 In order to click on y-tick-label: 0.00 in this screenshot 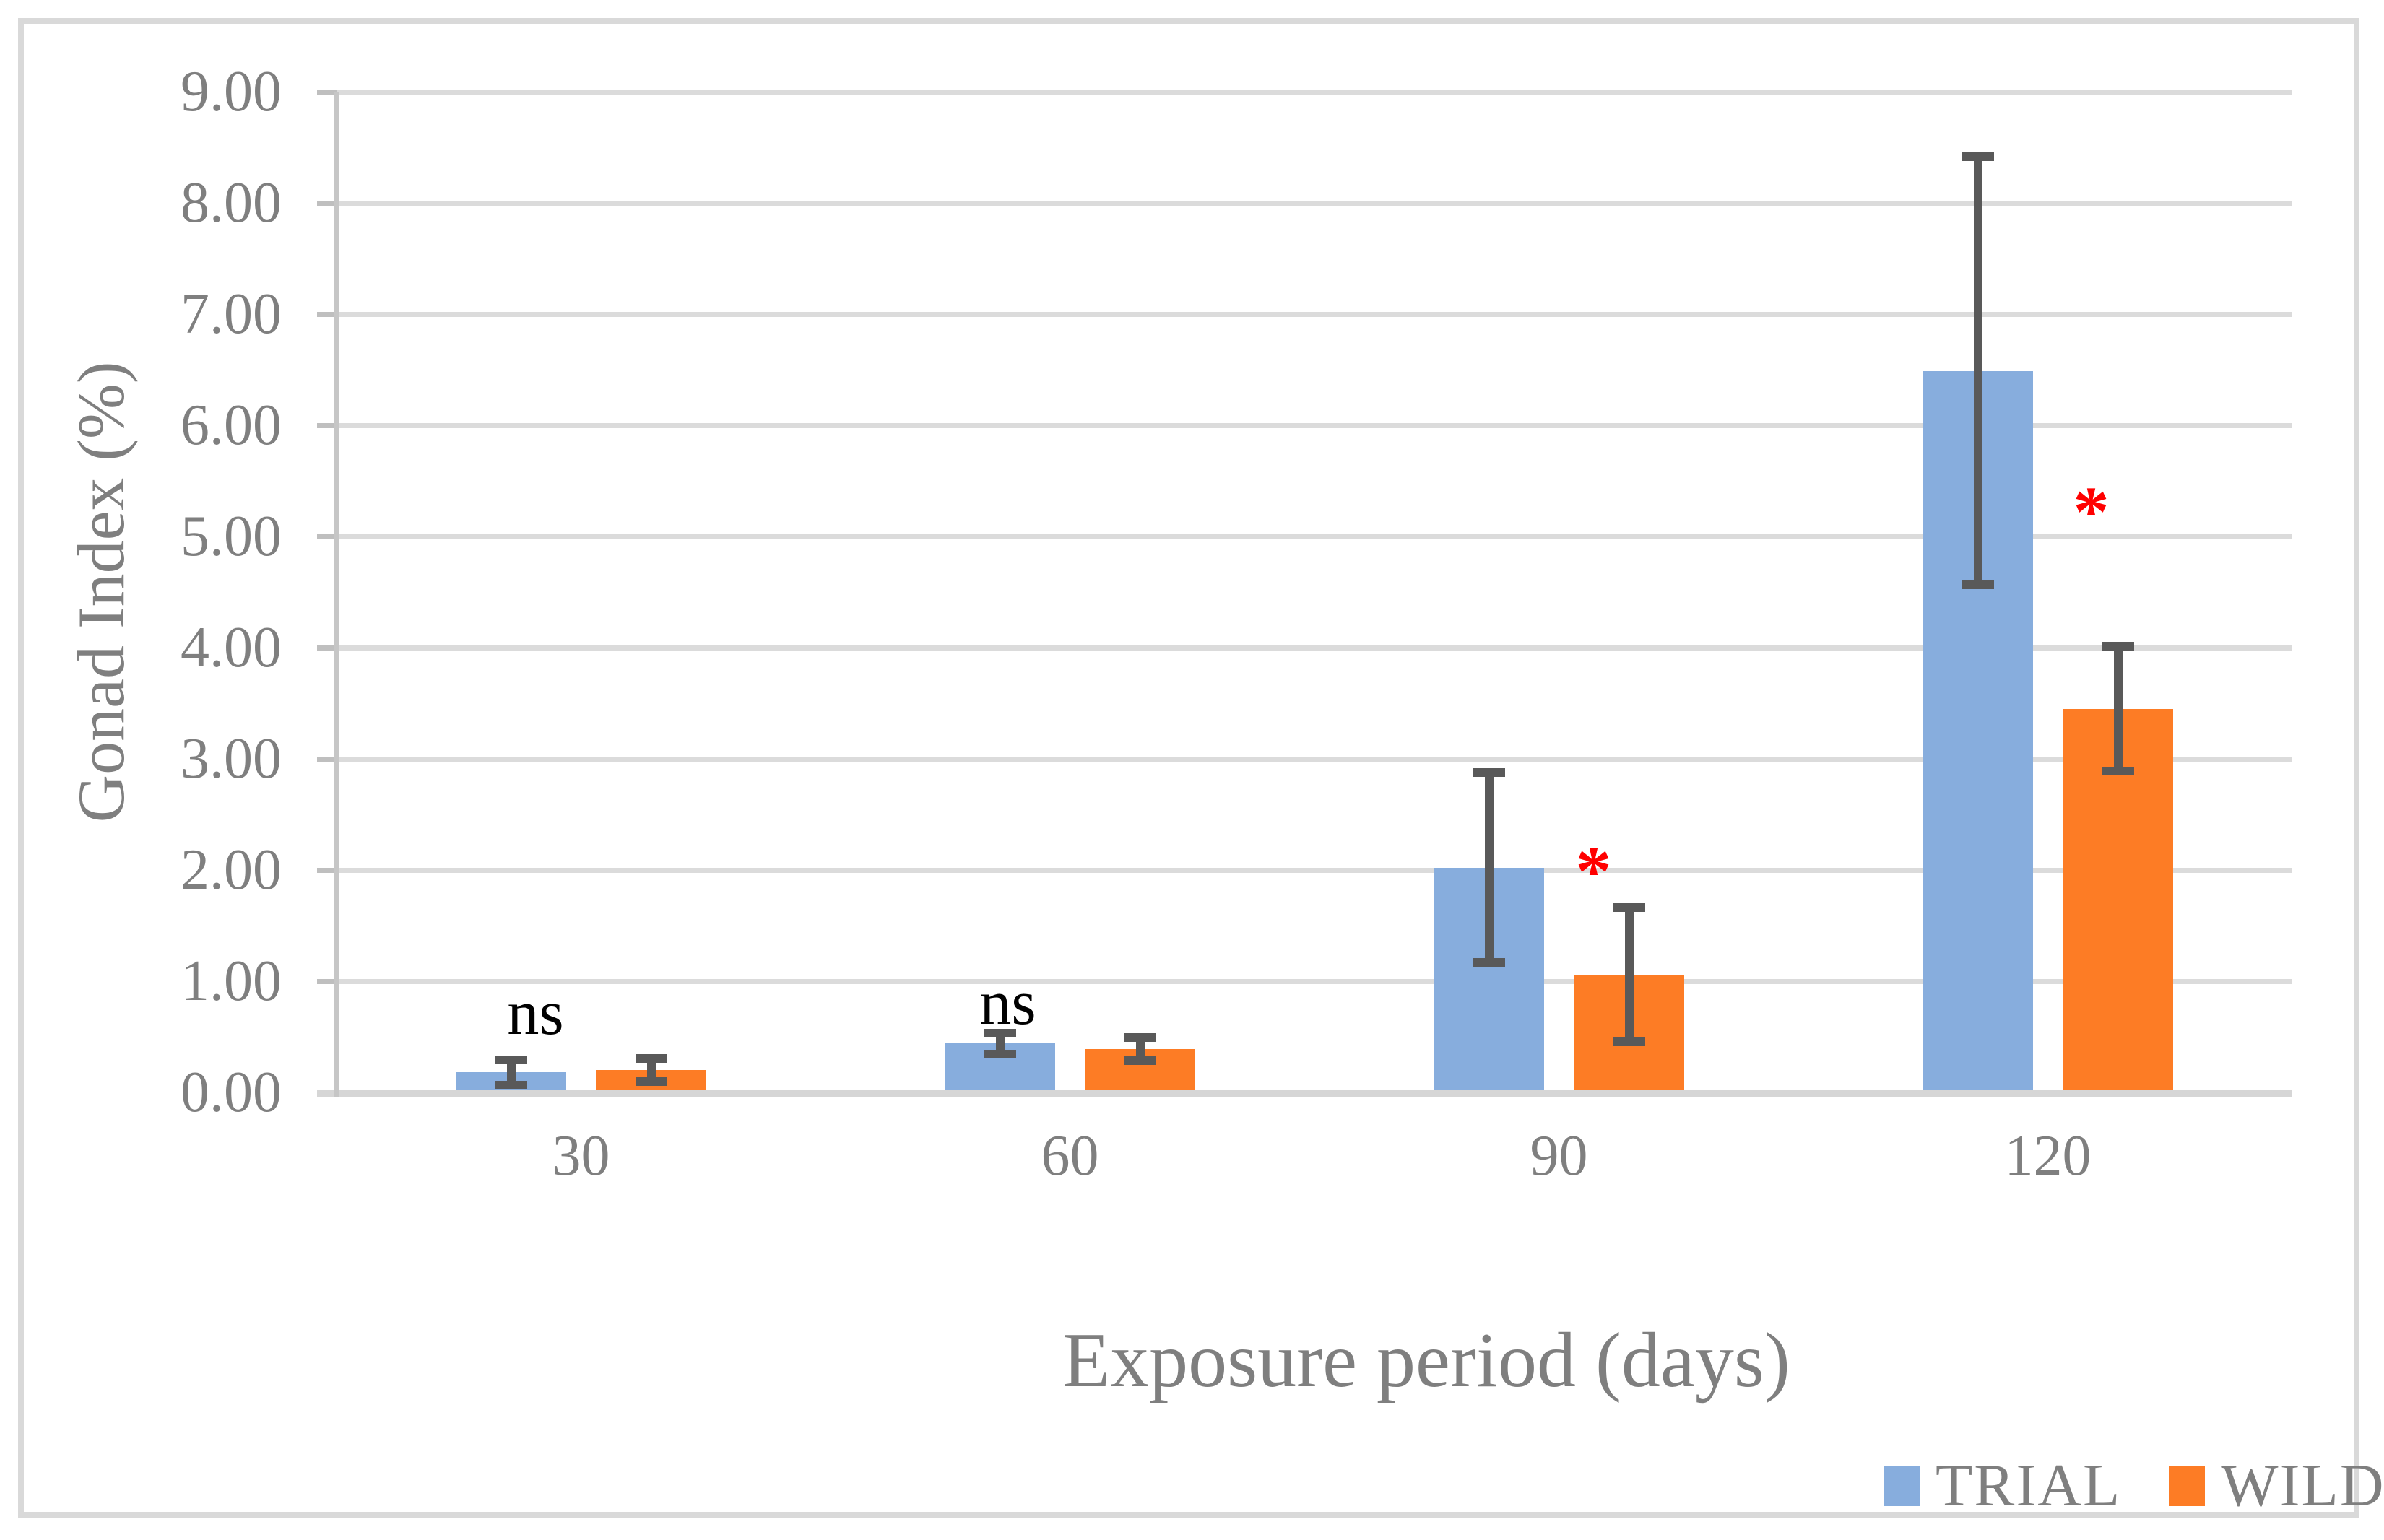, I will do `click(231, 1092)`.